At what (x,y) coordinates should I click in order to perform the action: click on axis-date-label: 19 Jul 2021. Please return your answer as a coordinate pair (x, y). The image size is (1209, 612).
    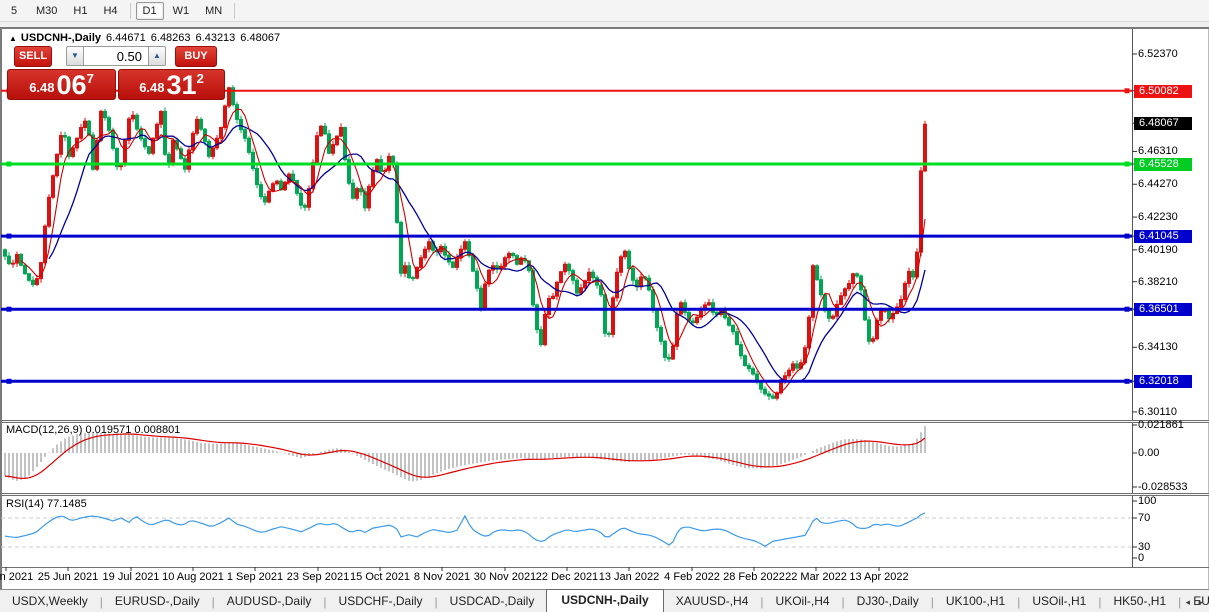
    Looking at the image, I should click on (131, 577).